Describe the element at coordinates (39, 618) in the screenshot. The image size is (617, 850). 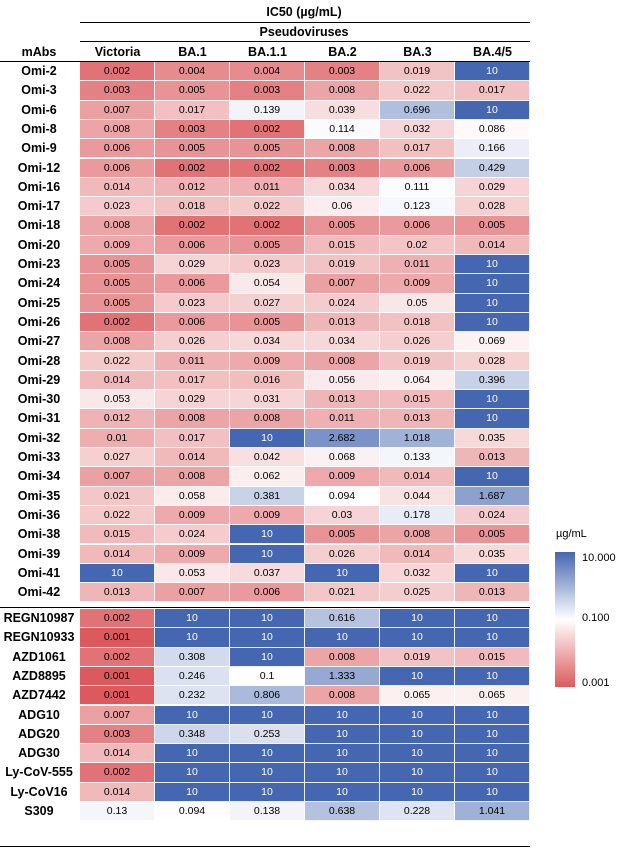
I see `row-label-regn10987: REGN10987` at that location.